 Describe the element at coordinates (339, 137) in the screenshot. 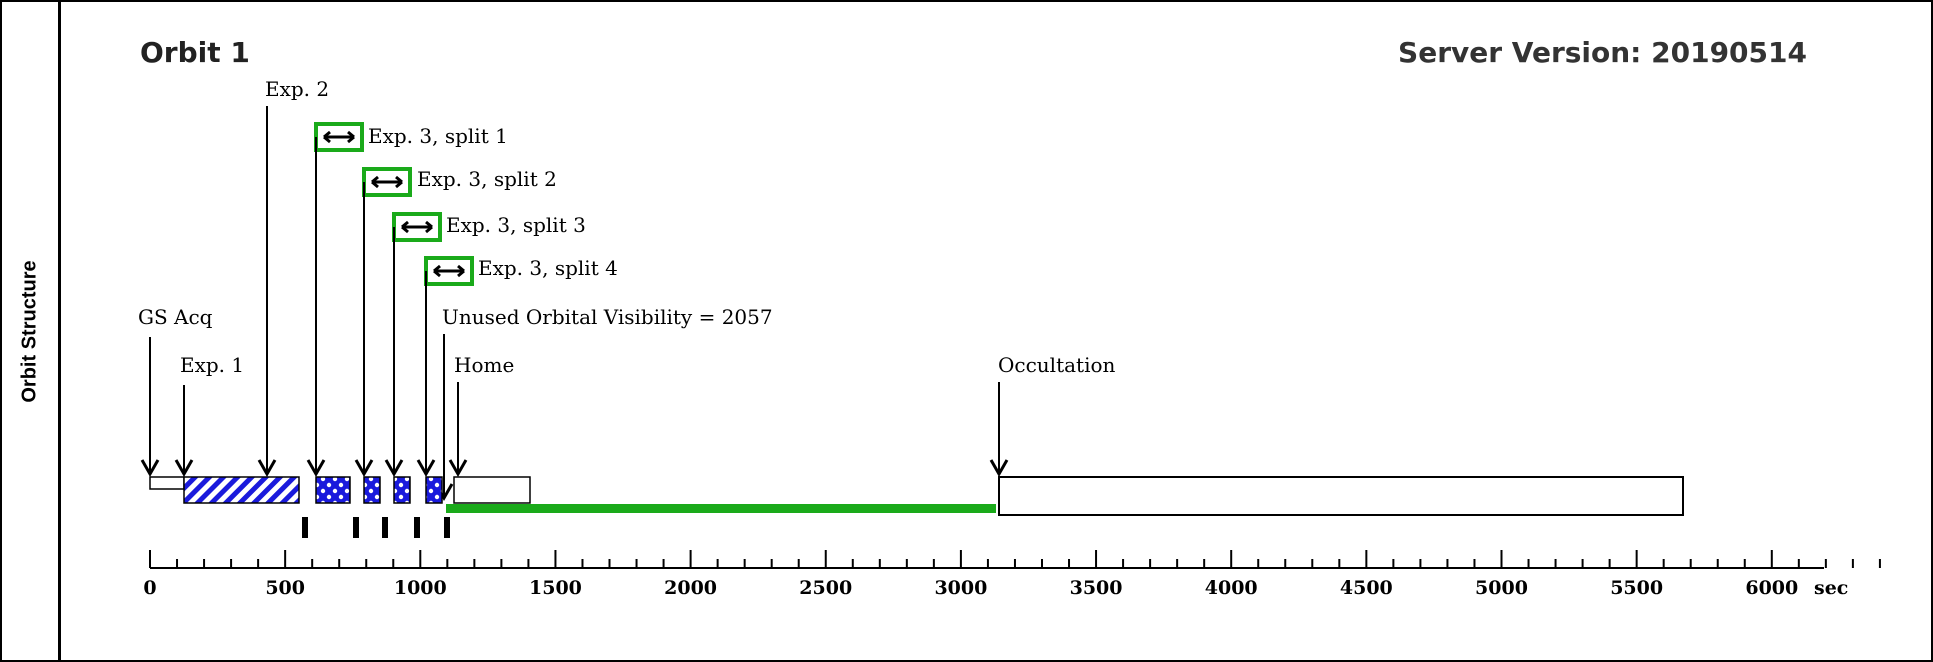

I see `split1-indicator-icon` at that location.